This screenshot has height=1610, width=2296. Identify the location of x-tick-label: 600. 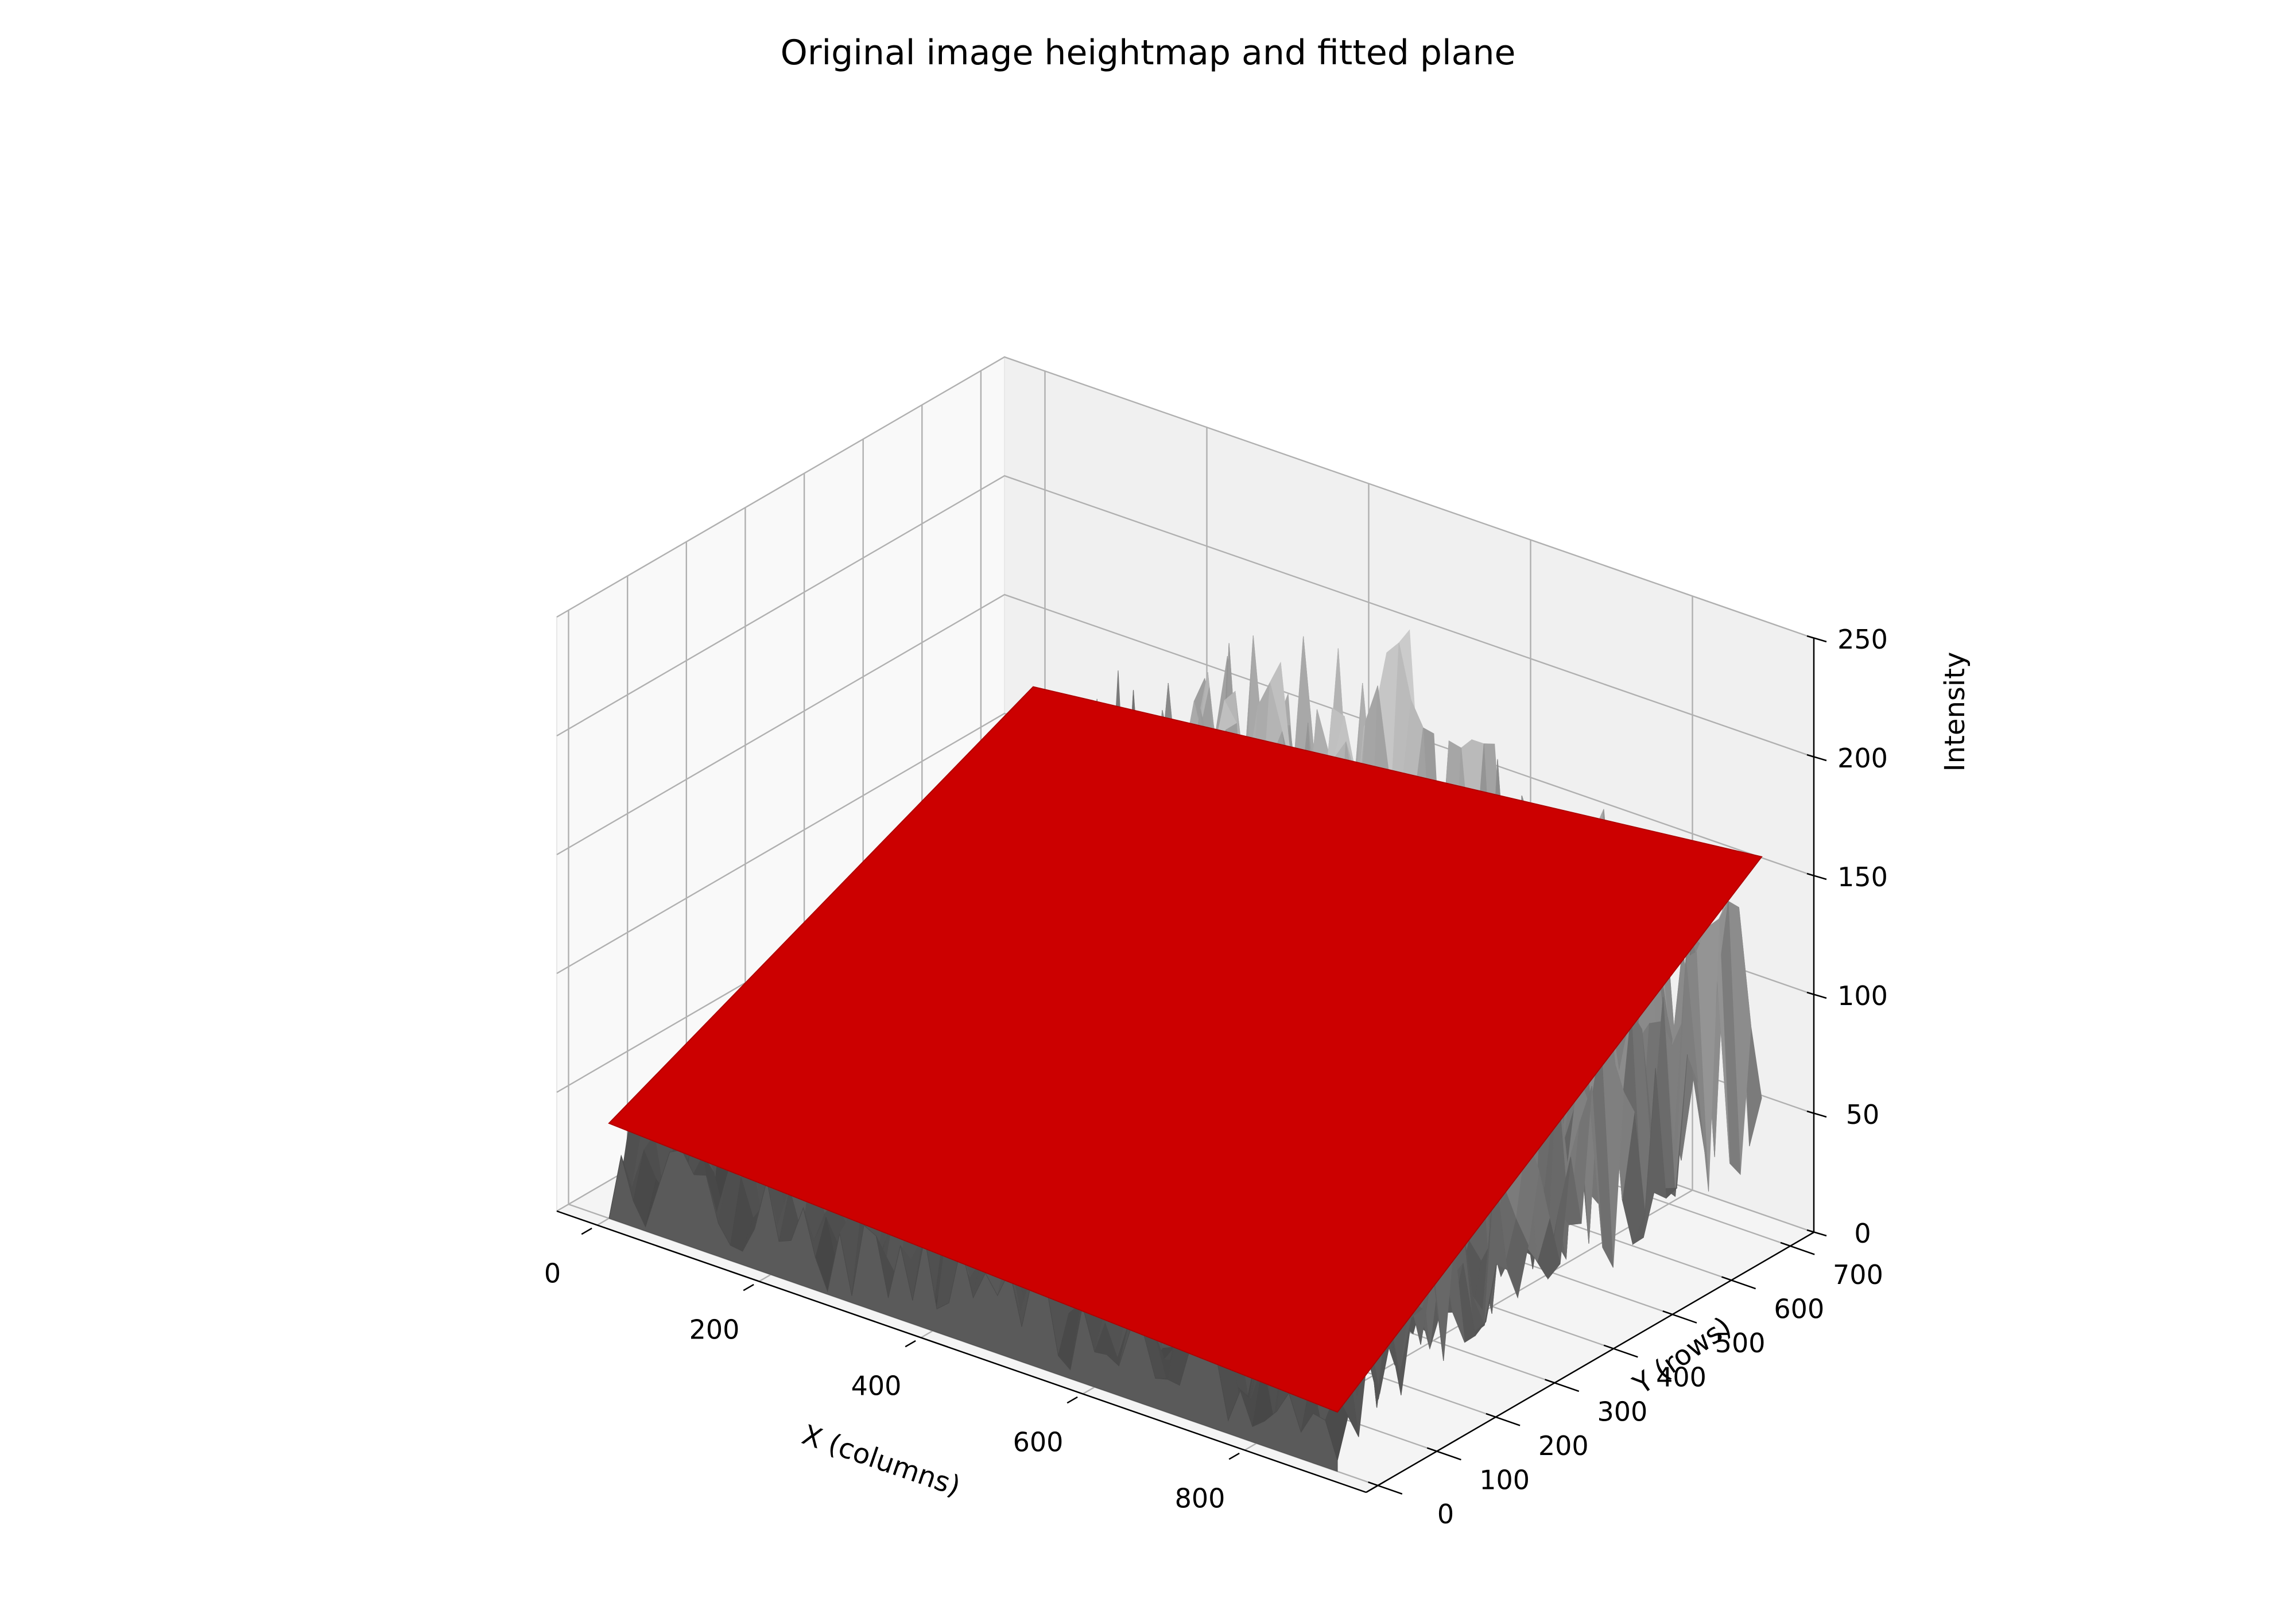
(1038, 1442).